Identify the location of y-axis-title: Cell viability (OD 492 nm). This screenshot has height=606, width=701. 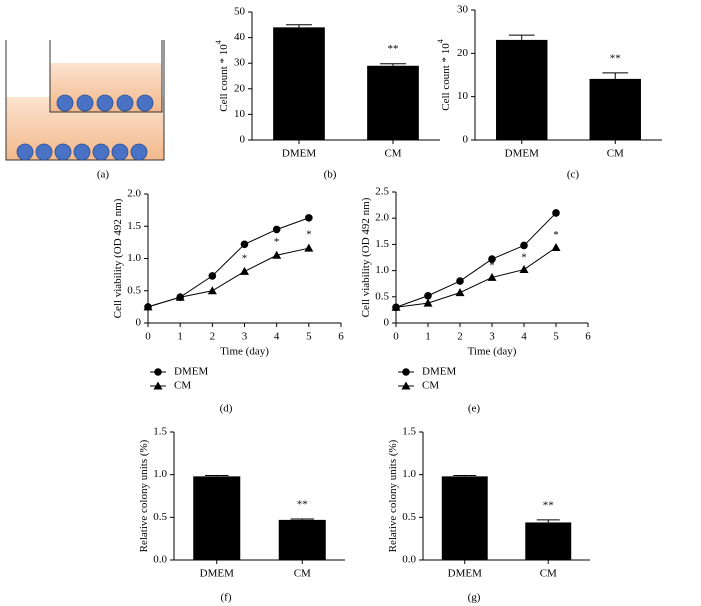
(118, 258).